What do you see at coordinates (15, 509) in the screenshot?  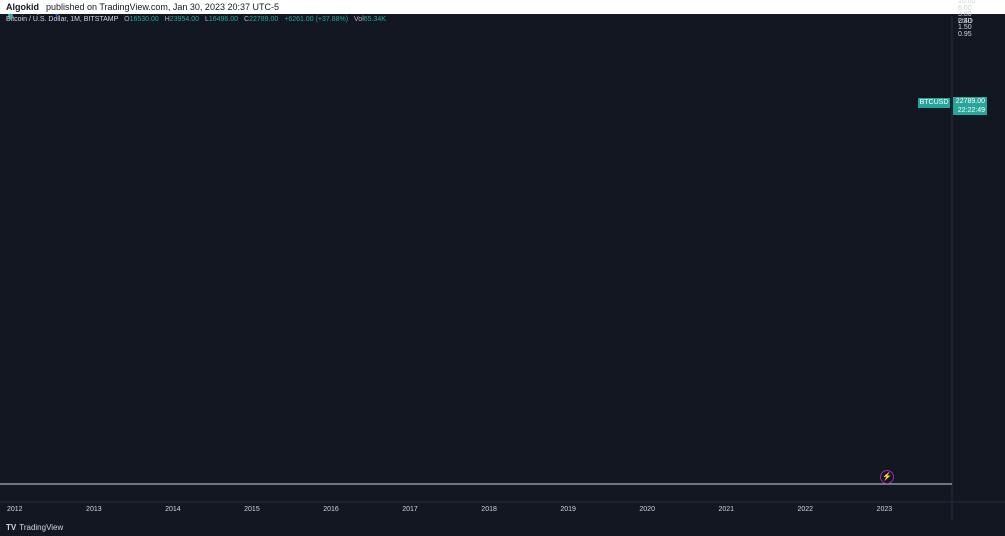 I see `time-tick-label: 2012` at bounding box center [15, 509].